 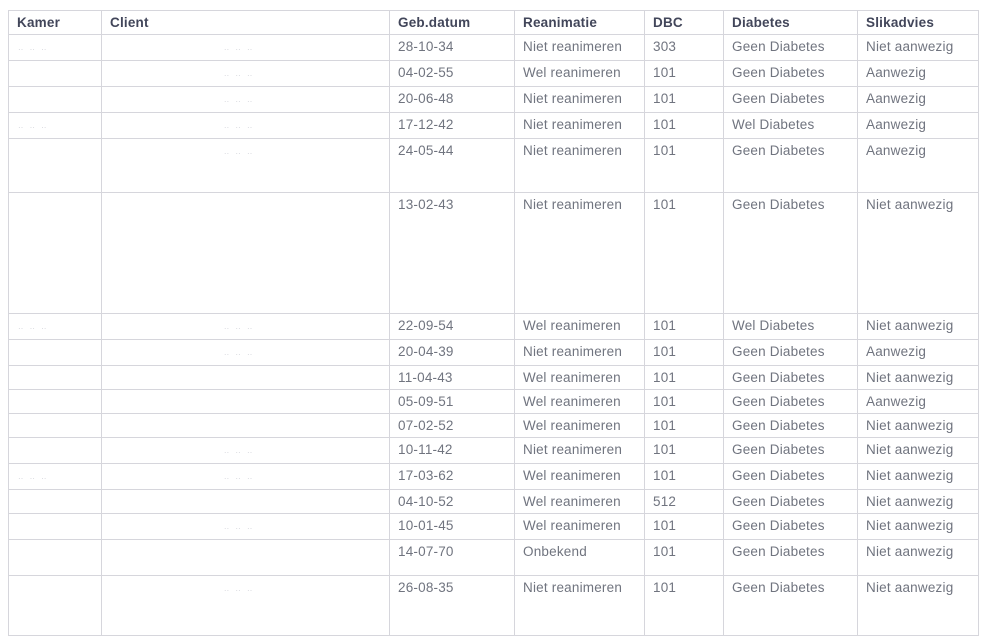 What do you see at coordinates (452, 501) in the screenshot?
I see `cell-geb-datum: 04-10-52` at bounding box center [452, 501].